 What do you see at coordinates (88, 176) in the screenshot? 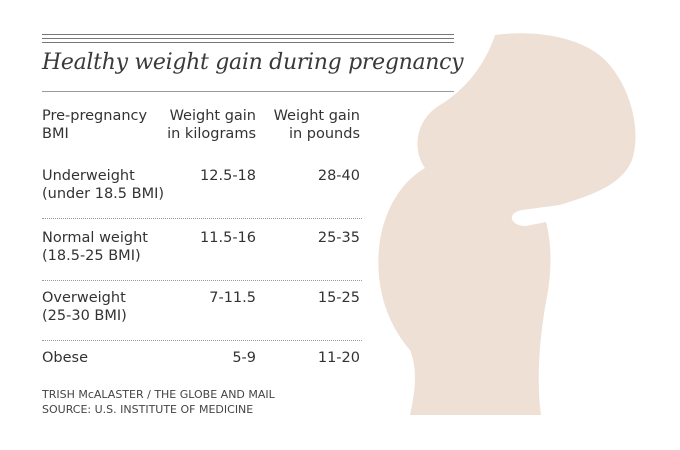
I see `row-label: Underweight` at bounding box center [88, 176].